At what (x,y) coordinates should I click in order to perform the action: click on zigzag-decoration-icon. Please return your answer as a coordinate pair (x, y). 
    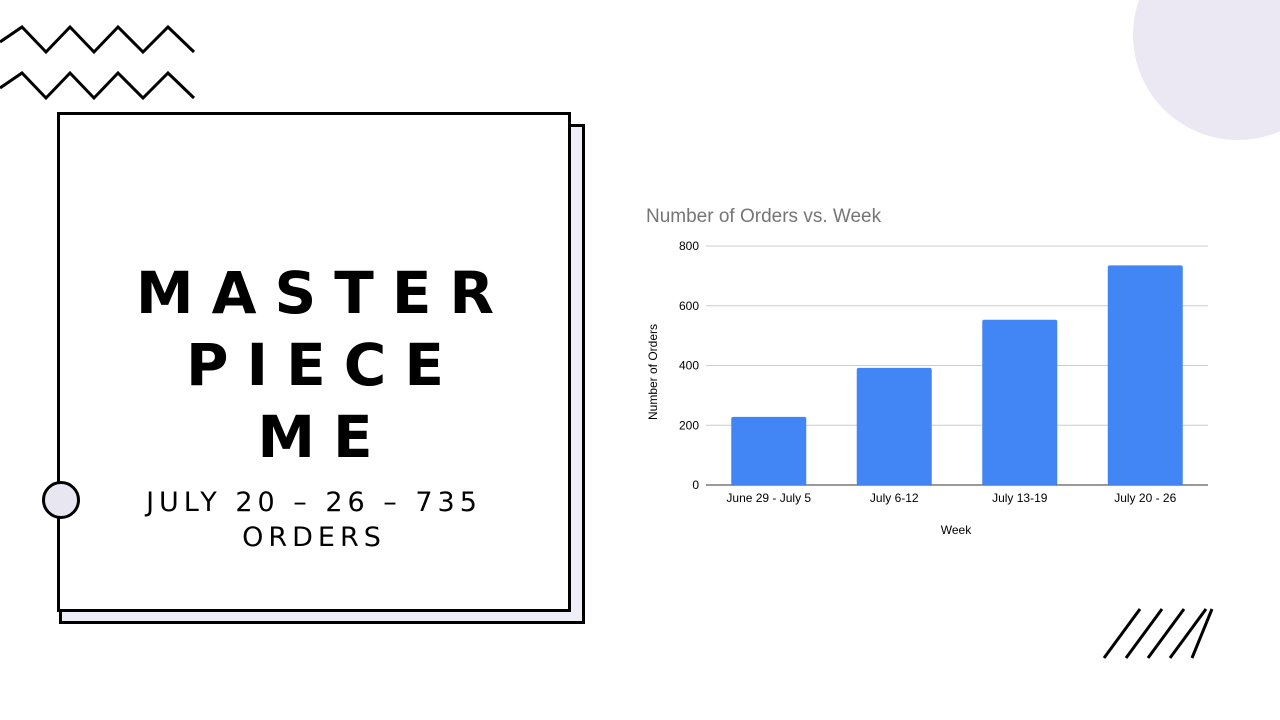
    Looking at the image, I should click on (98, 62).